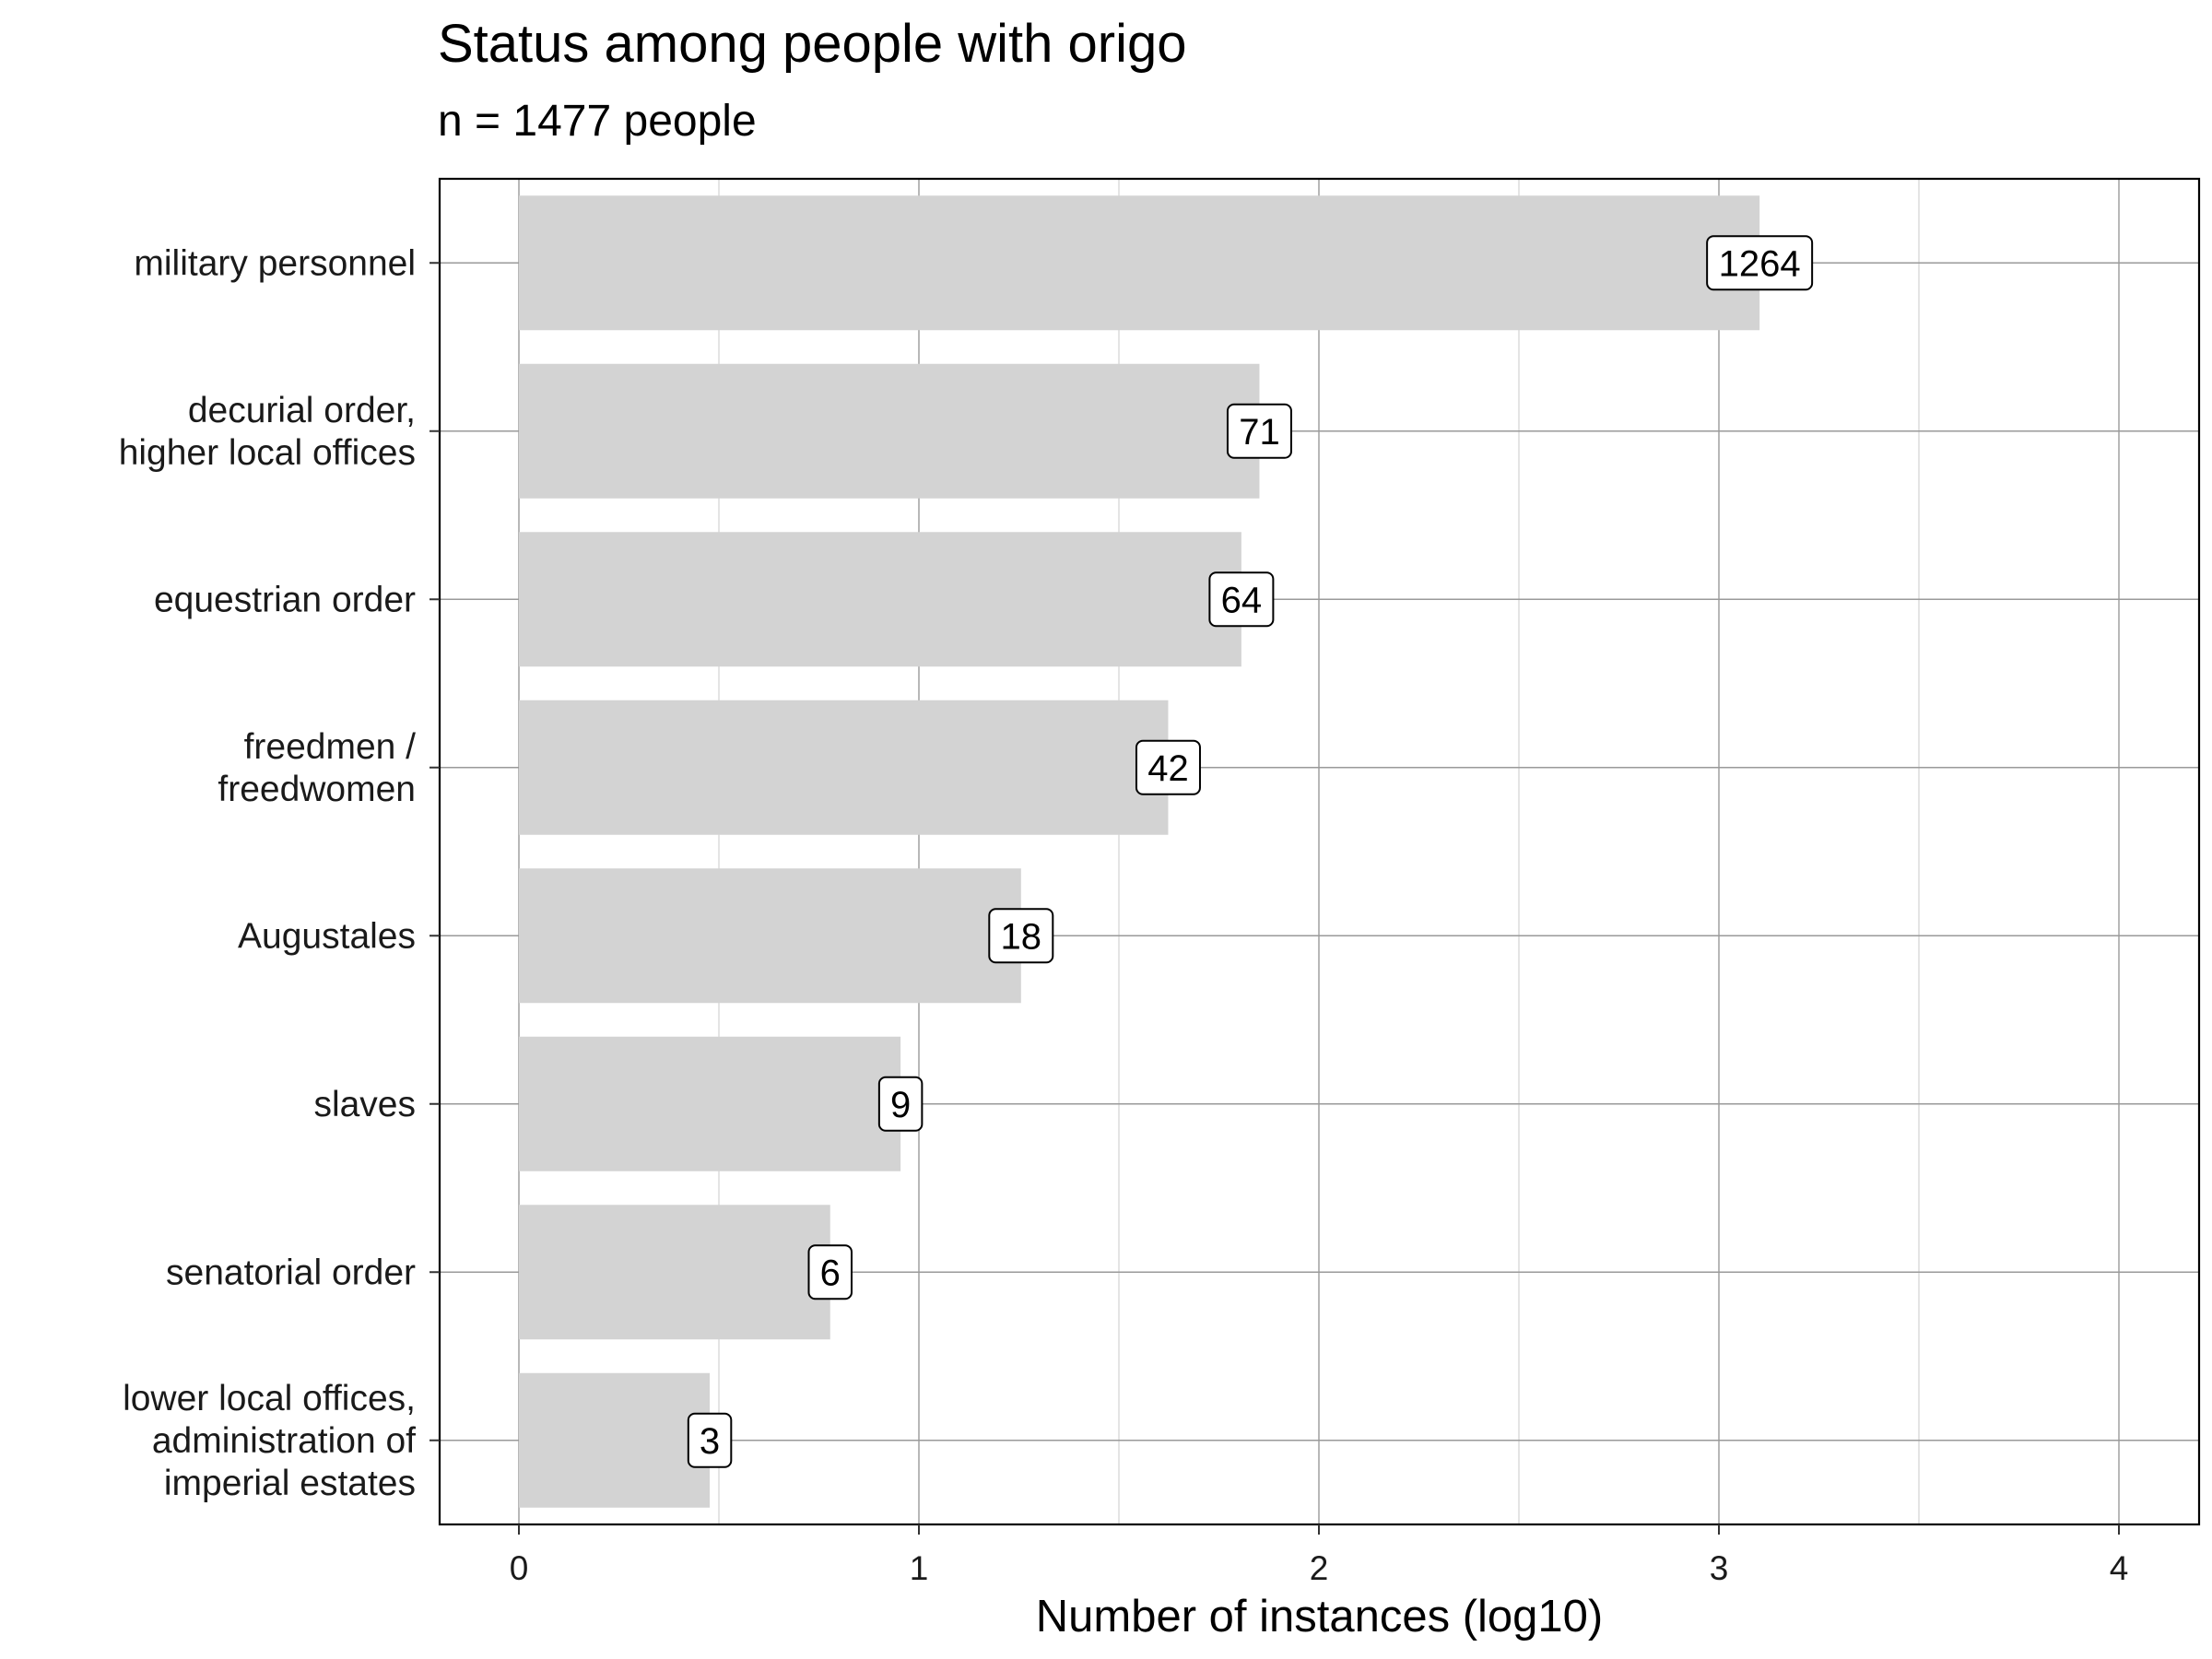 This screenshot has height=1659, width=2212. I want to click on category-label: freedmen / freedwomen, so click(317, 768).